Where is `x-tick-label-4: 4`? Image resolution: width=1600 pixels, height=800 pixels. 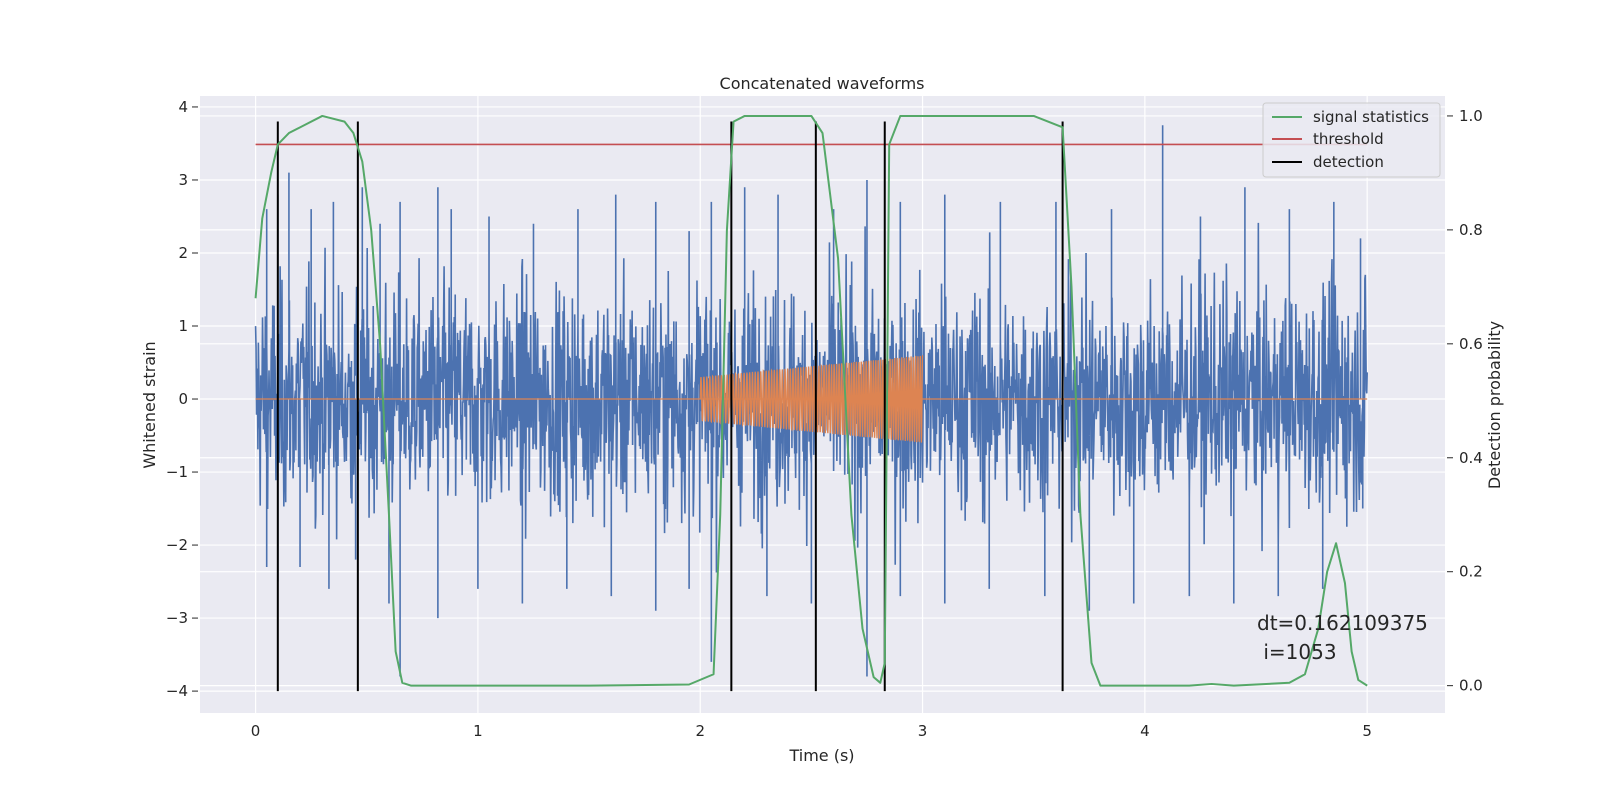 x-tick-label-4: 4 is located at coordinates (1145, 731).